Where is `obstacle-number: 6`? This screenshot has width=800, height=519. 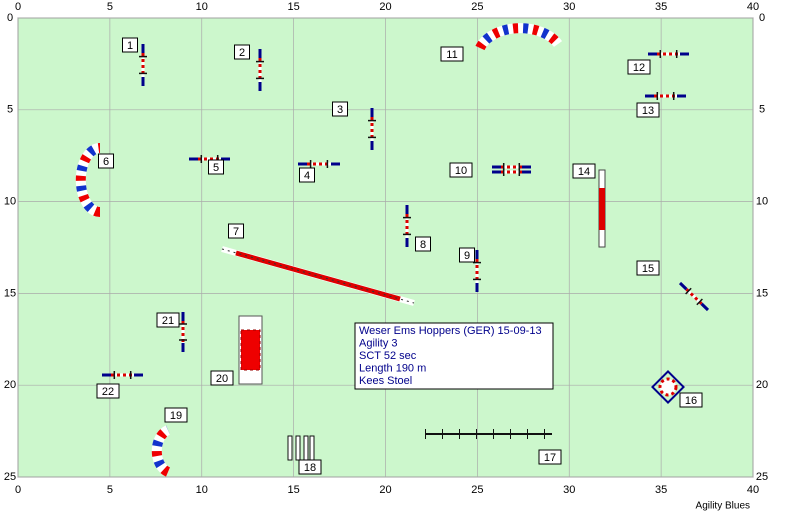
obstacle-number: 6 is located at coordinates (106, 162).